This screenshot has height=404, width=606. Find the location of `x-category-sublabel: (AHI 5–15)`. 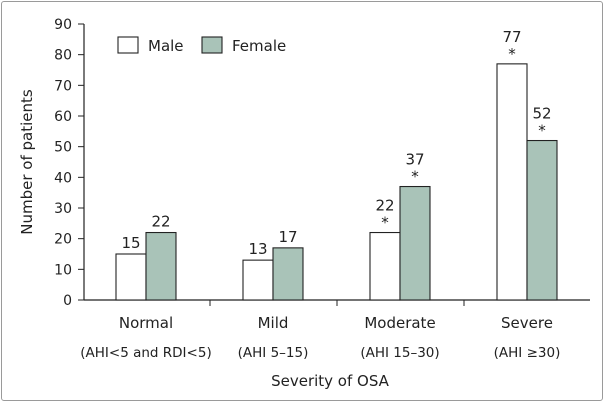

x-category-sublabel: (AHI 5–15) is located at coordinates (273, 353).